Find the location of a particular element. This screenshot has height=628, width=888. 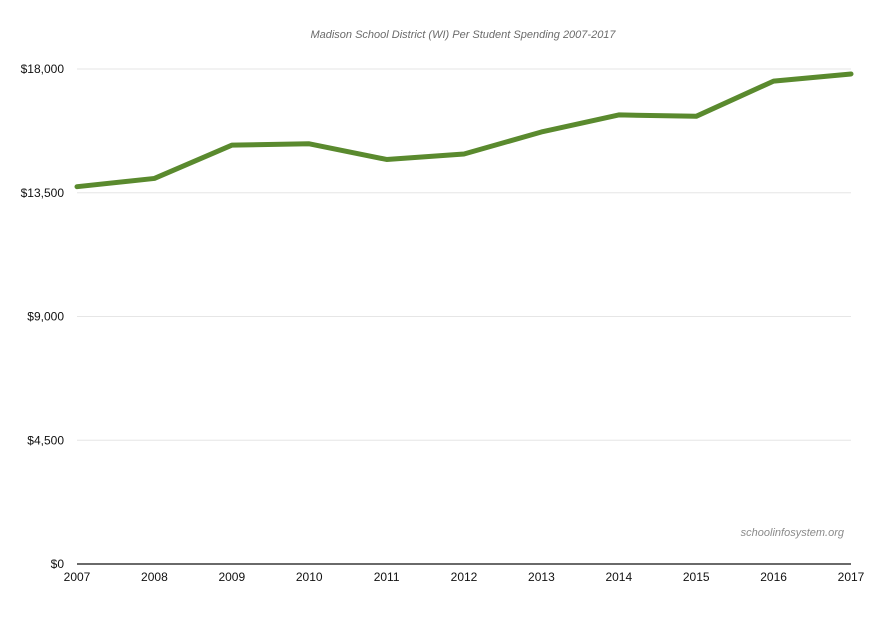

y-tick-label: $9,000 is located at coordinates (45, 317).